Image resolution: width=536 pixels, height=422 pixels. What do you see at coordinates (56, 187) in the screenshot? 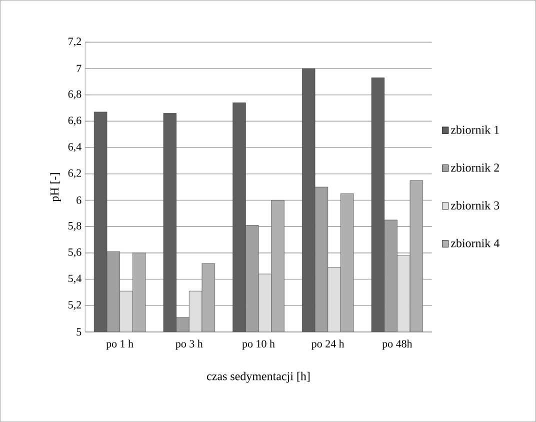
I see `y-axis-title: pH [-]` at bounding box center [56, 187].